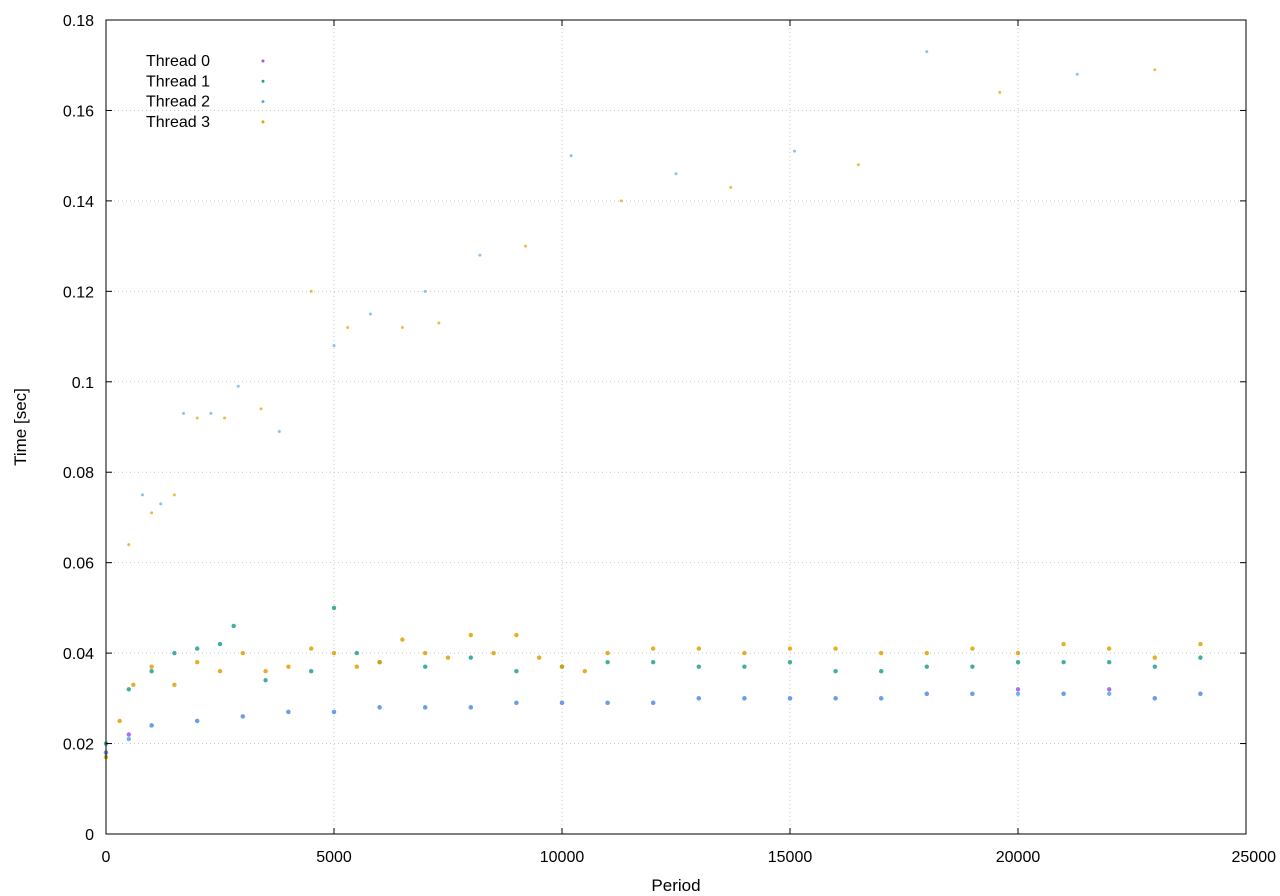  What do you see at coordinates (78, 21) in the screenshot?
I see `y-tick-label: 0.18` at bounding box center [78, 21].